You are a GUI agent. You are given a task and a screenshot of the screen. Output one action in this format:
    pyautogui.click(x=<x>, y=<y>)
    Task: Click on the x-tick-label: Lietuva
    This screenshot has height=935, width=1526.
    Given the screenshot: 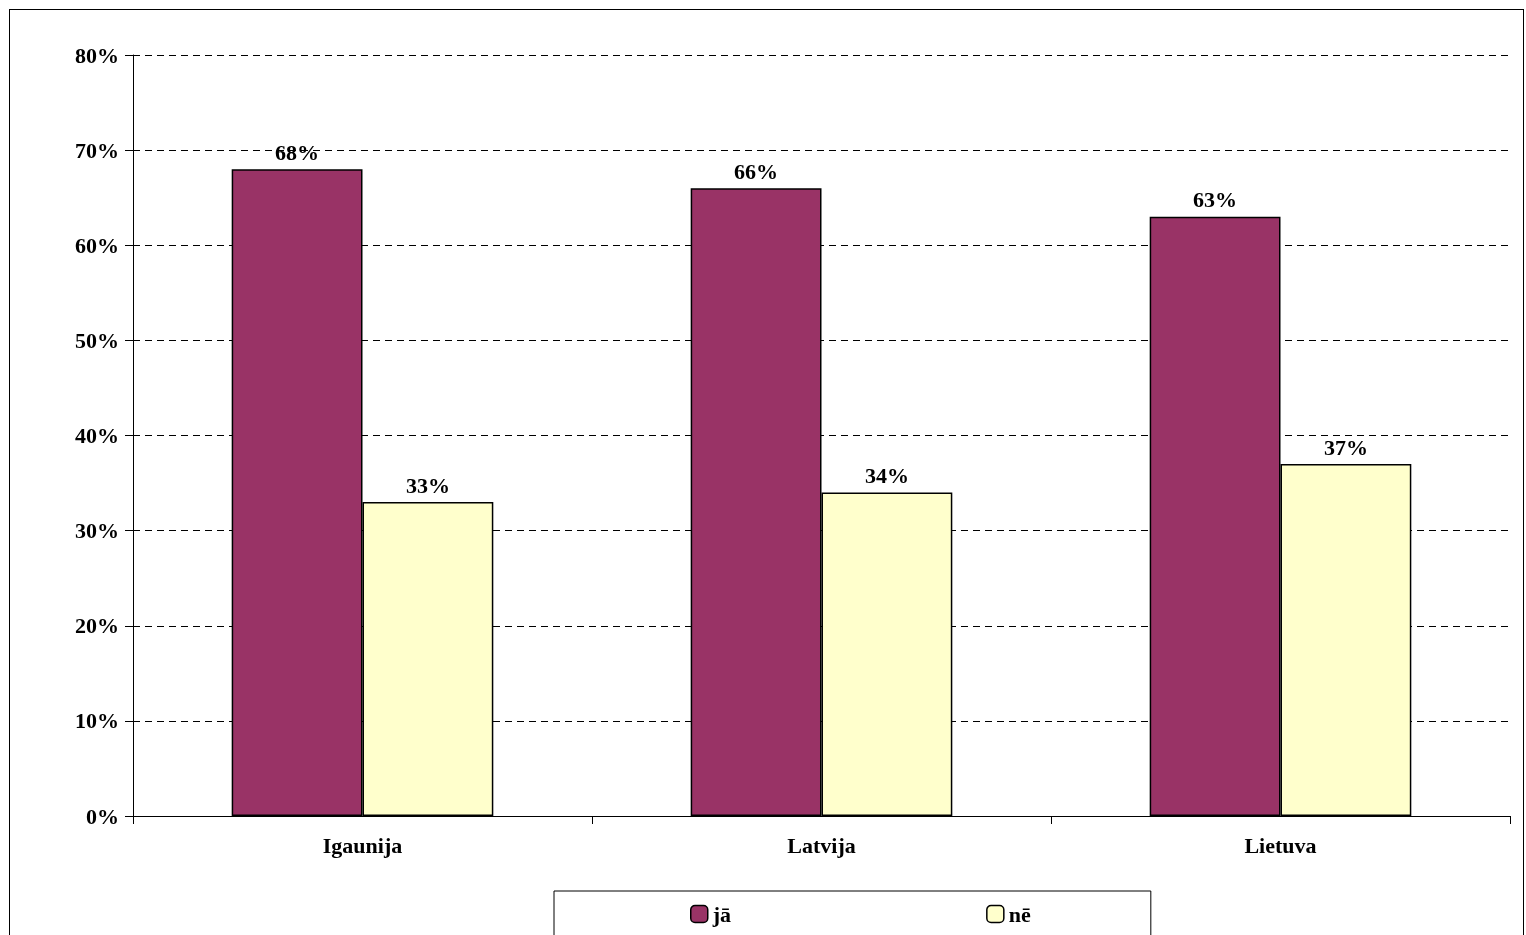 What is the action you would take?
    pyautogui.click(x=1280, y=845)
    